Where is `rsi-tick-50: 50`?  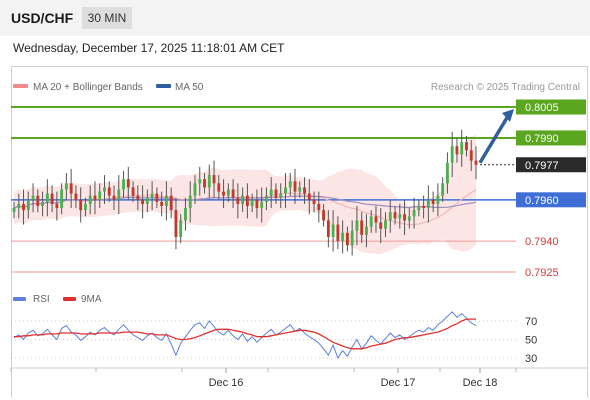 rsi-tick-50: 50 is located at coordinates (531, 341).